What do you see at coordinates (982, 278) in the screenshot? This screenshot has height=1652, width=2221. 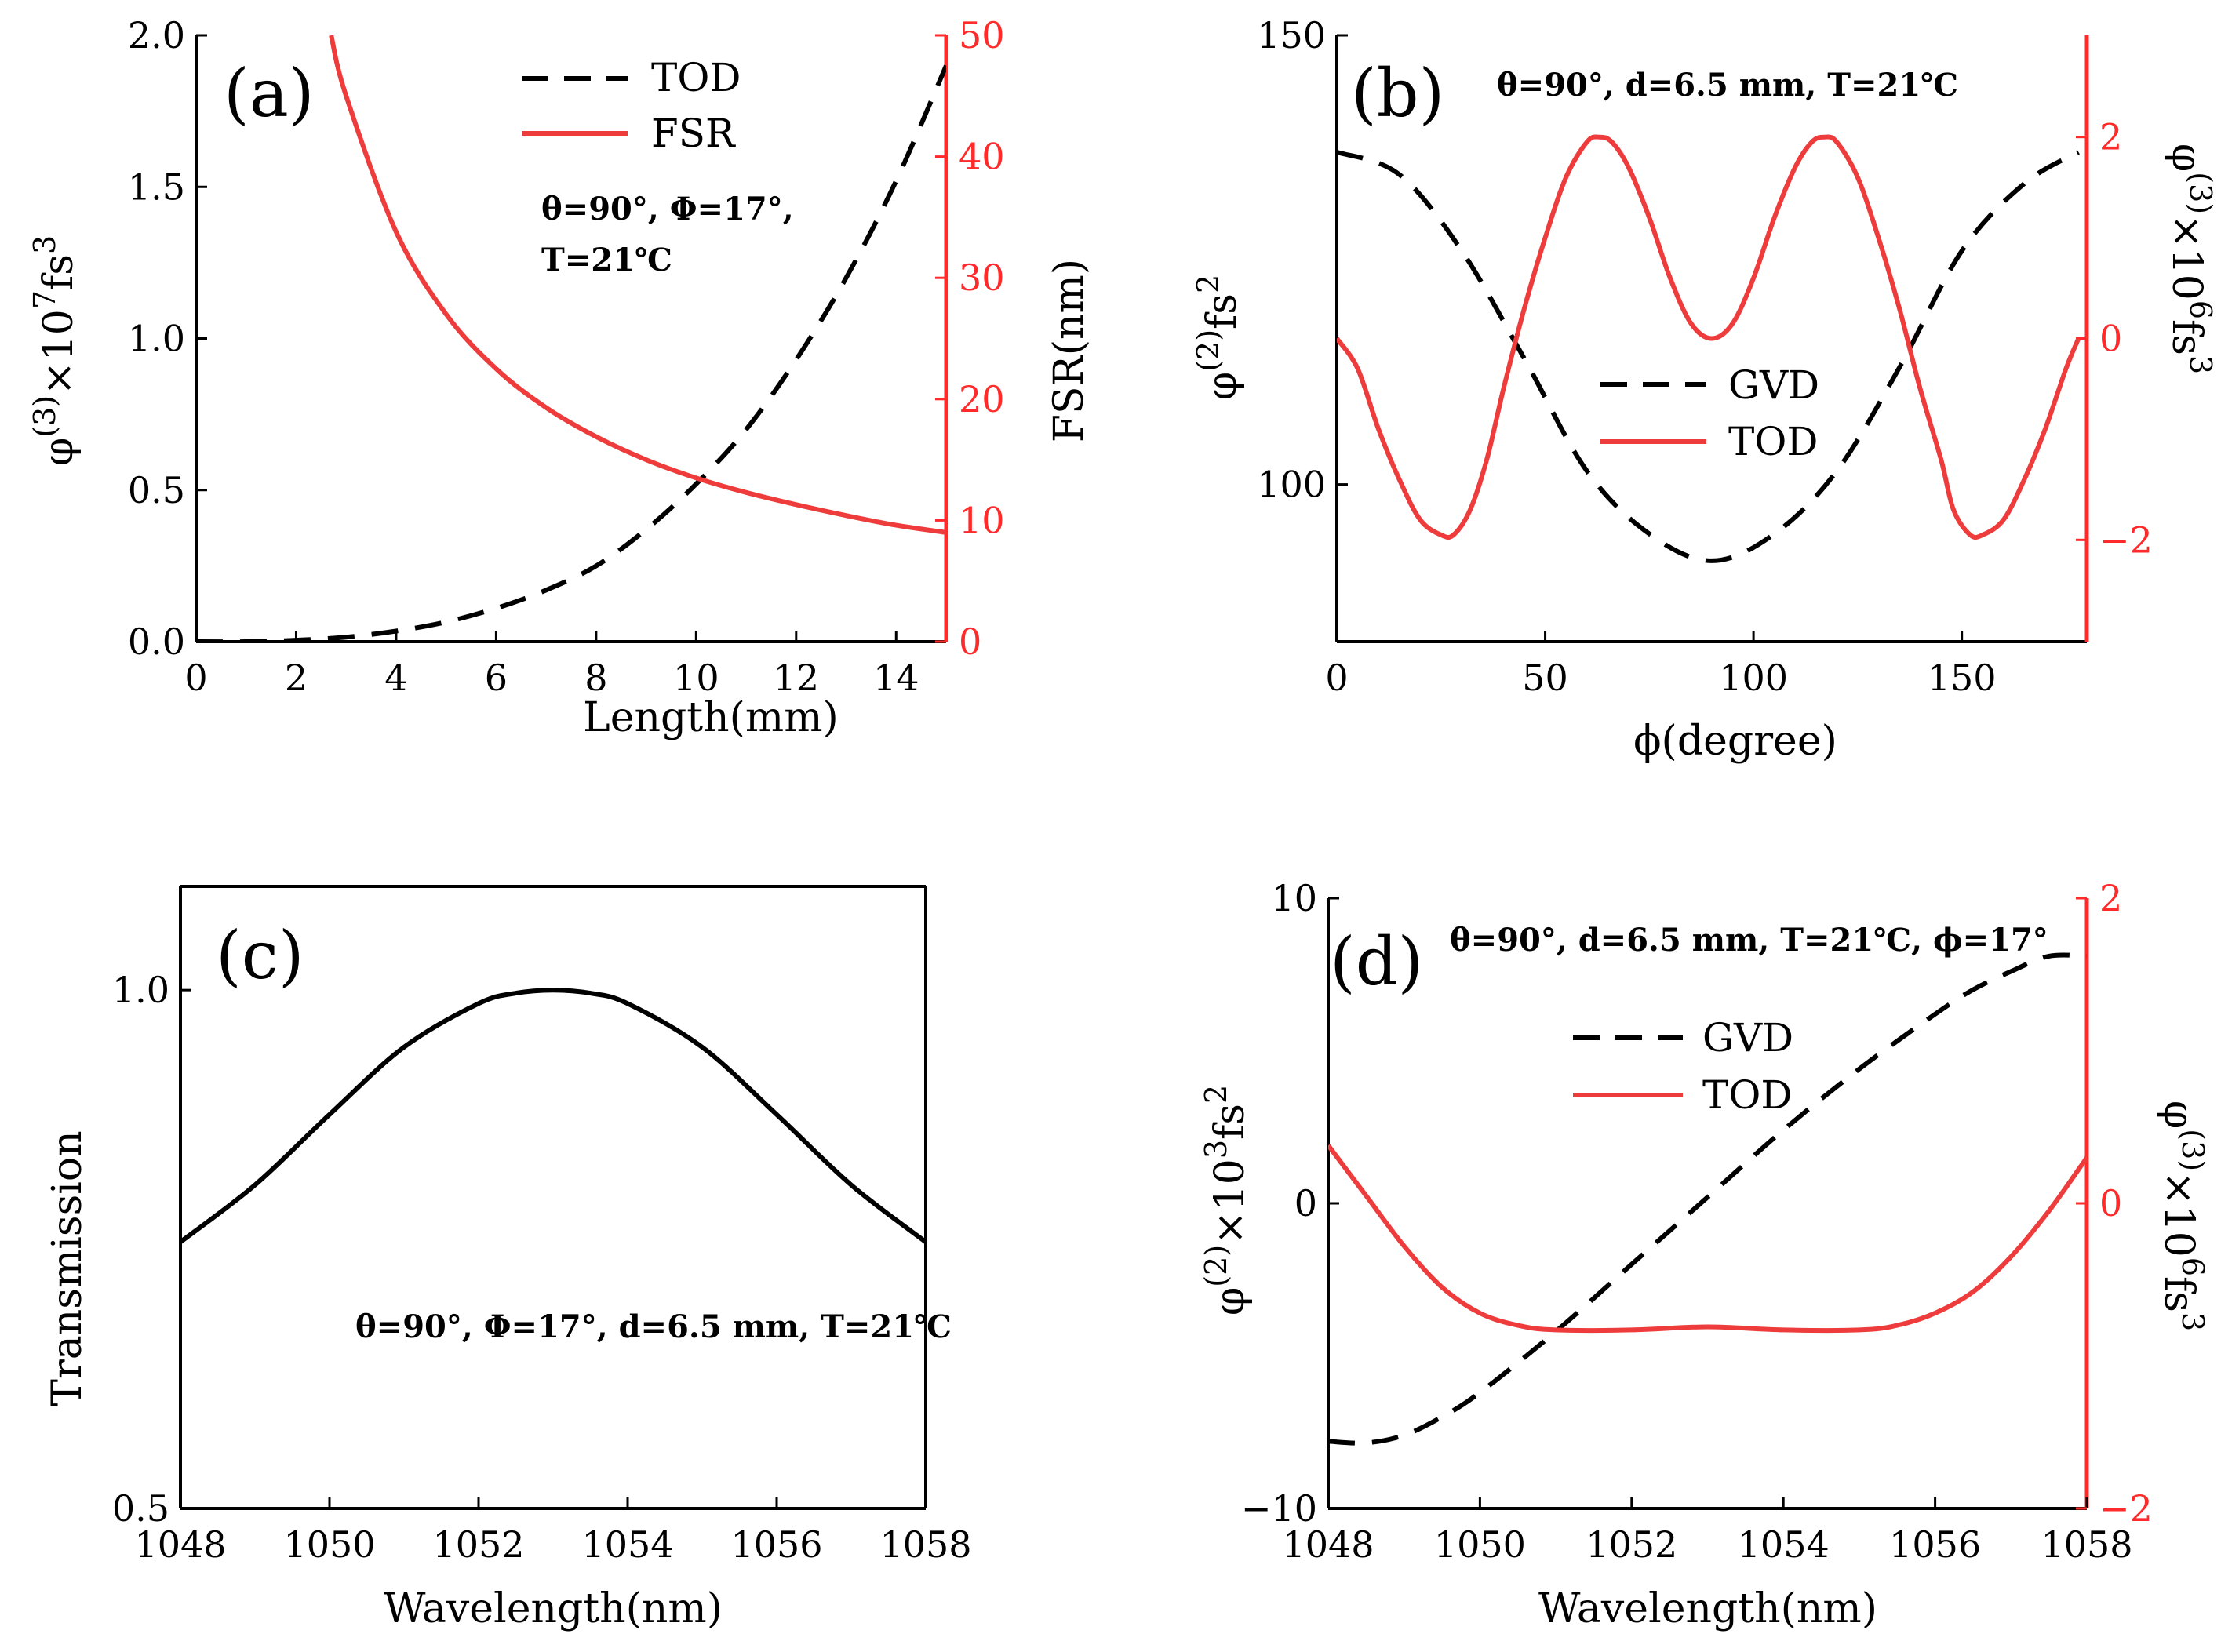 I see `right-tick-label: 30` at bounding box center [982, 278].